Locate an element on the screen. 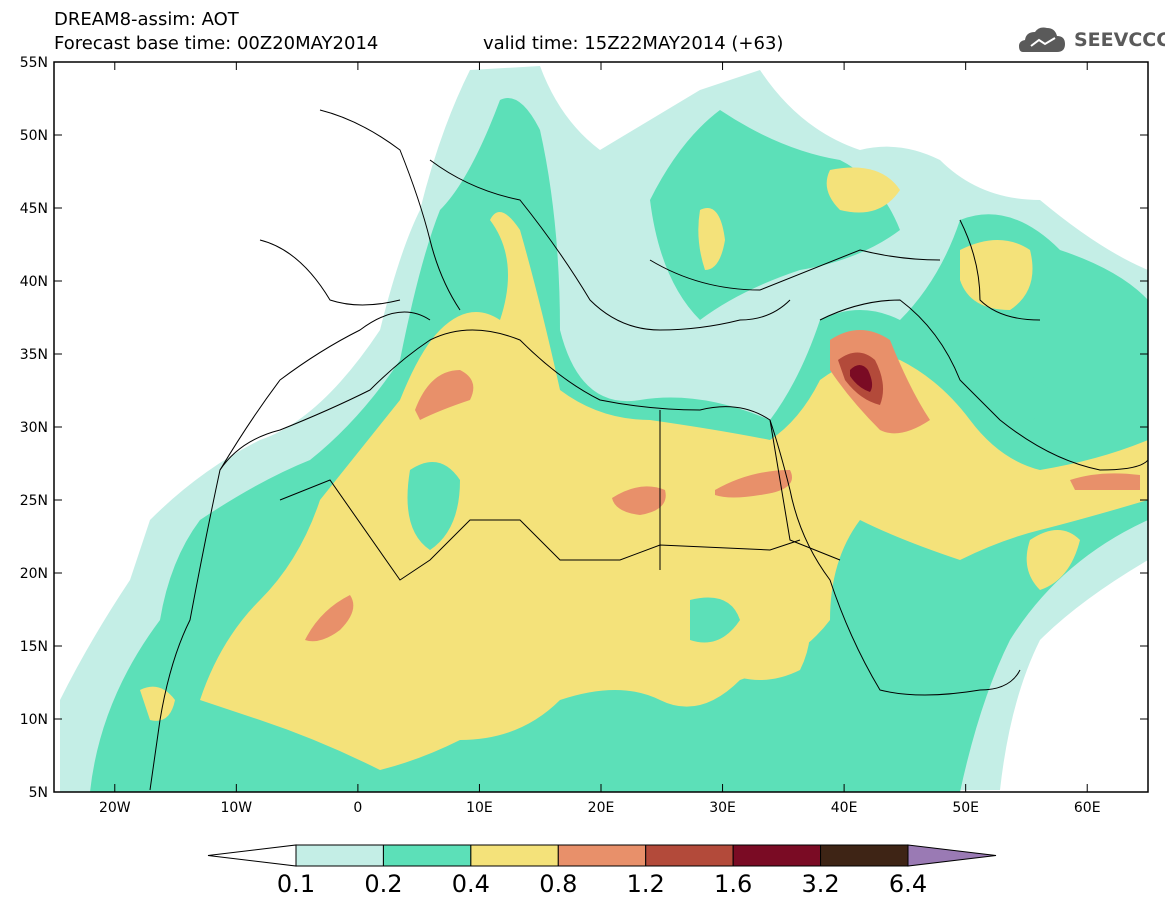 The width and height of the screenshot is (1165, 905). colorbar-label: 6.4 is located at coordinates (908, 884).